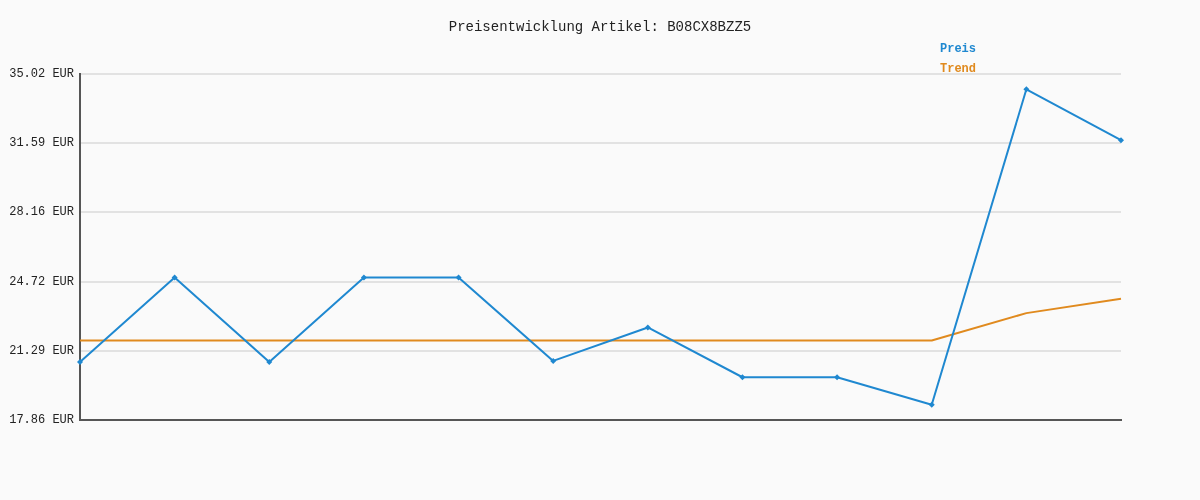  What do you see at coordinates (41, 74) in the screenshot?
I see `y-tick-label: 35.02 EUR` at bounding box center [41, 74].